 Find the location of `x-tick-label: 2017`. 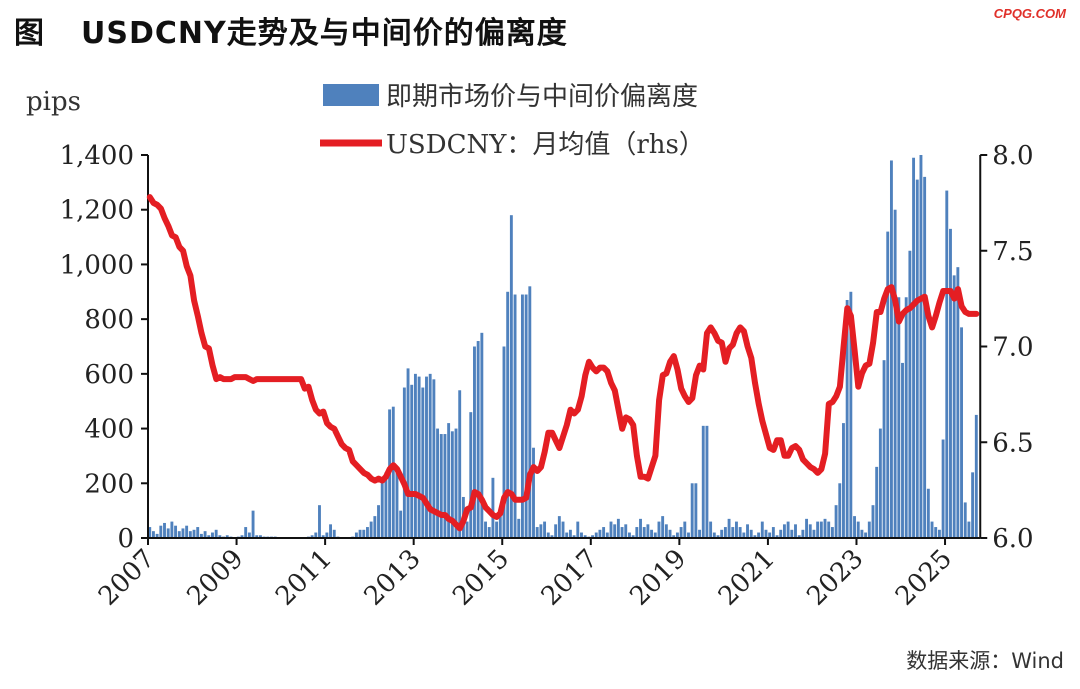

x-tick-label: 2017 is located at coordinates (570, 578).